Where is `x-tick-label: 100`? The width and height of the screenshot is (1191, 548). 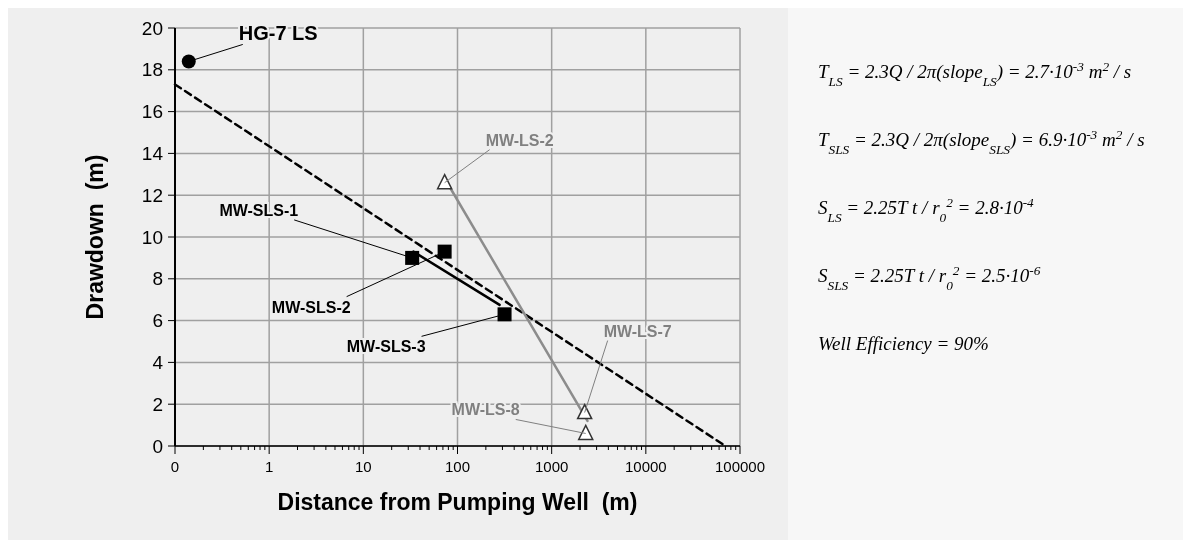 x-tick-label: 100 is located at coordinates (457, 466).